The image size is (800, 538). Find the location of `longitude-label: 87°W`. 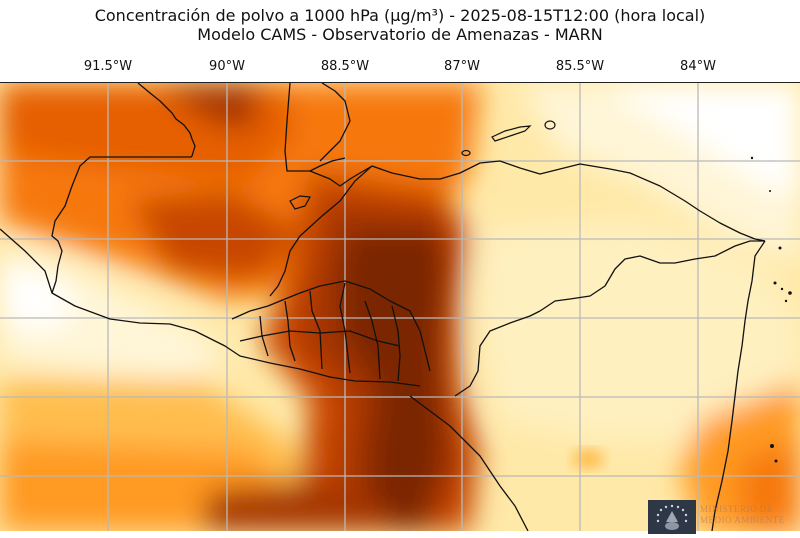

longitude-label: 87°W is located at coordinates (462, 66).